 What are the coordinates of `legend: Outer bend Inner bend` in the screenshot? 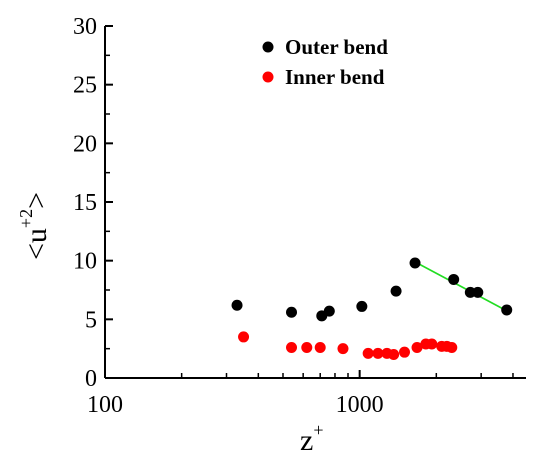 It's located at (325, 62).